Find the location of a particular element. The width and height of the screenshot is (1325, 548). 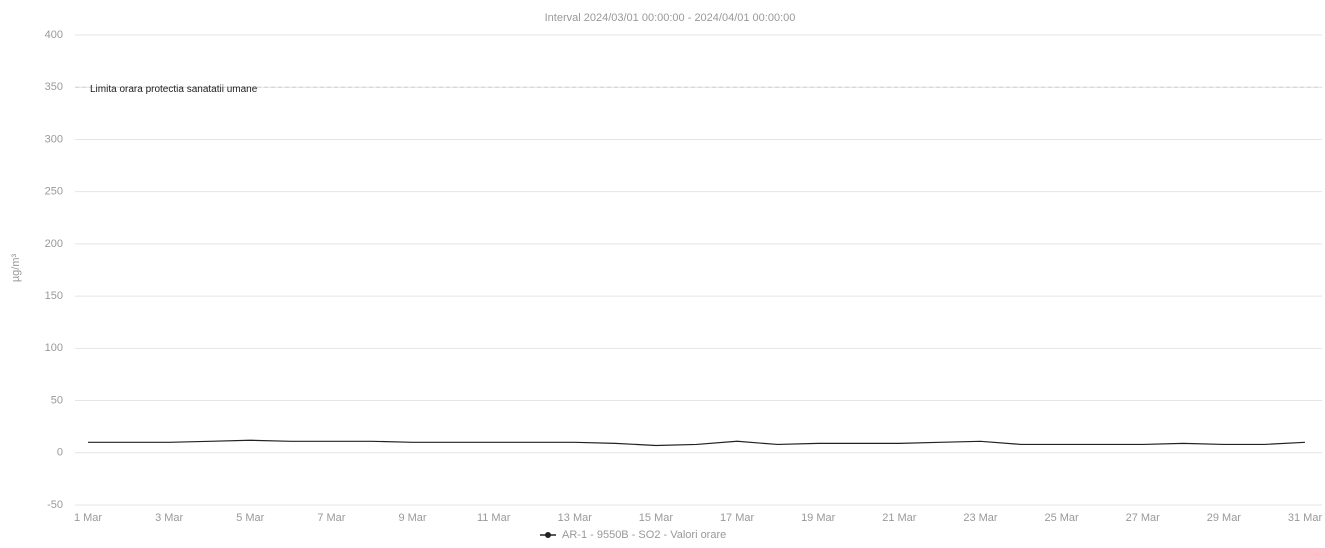

x-tick-label: 23 Mar is located at coordinates (980, 518).